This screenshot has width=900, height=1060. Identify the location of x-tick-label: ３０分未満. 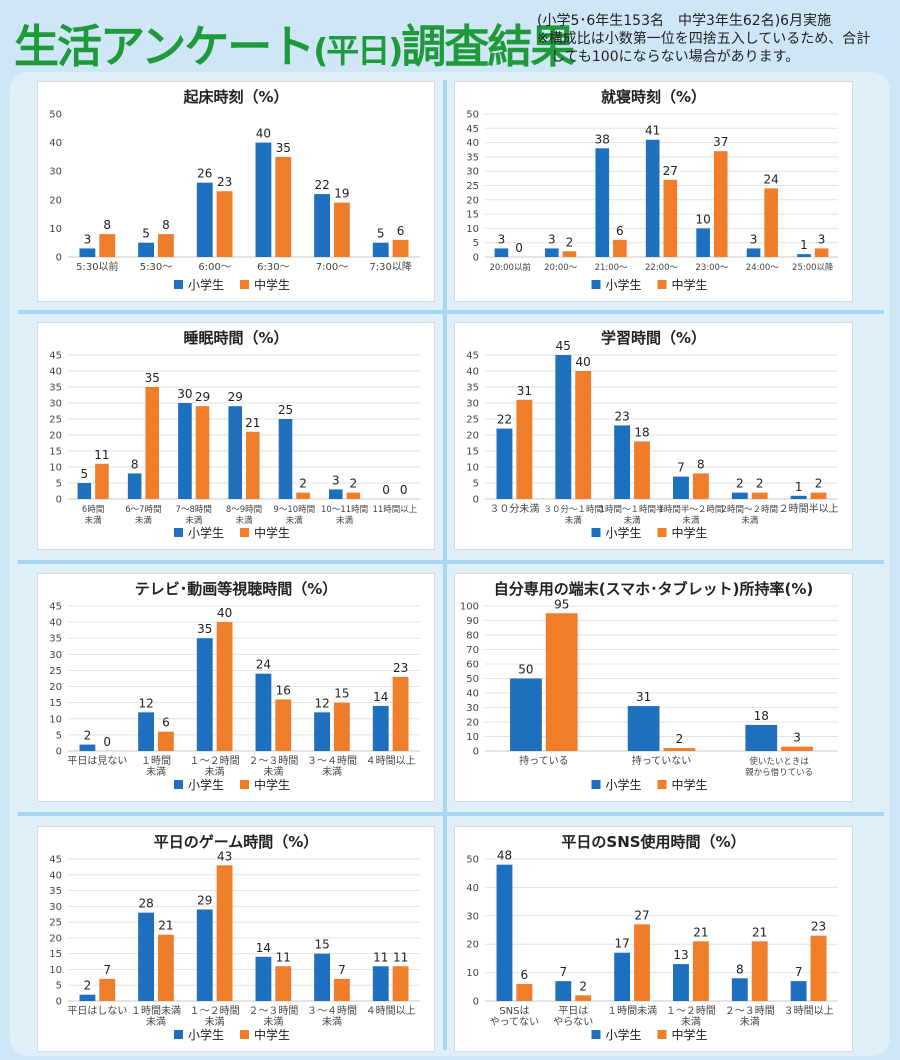
(514, 509).